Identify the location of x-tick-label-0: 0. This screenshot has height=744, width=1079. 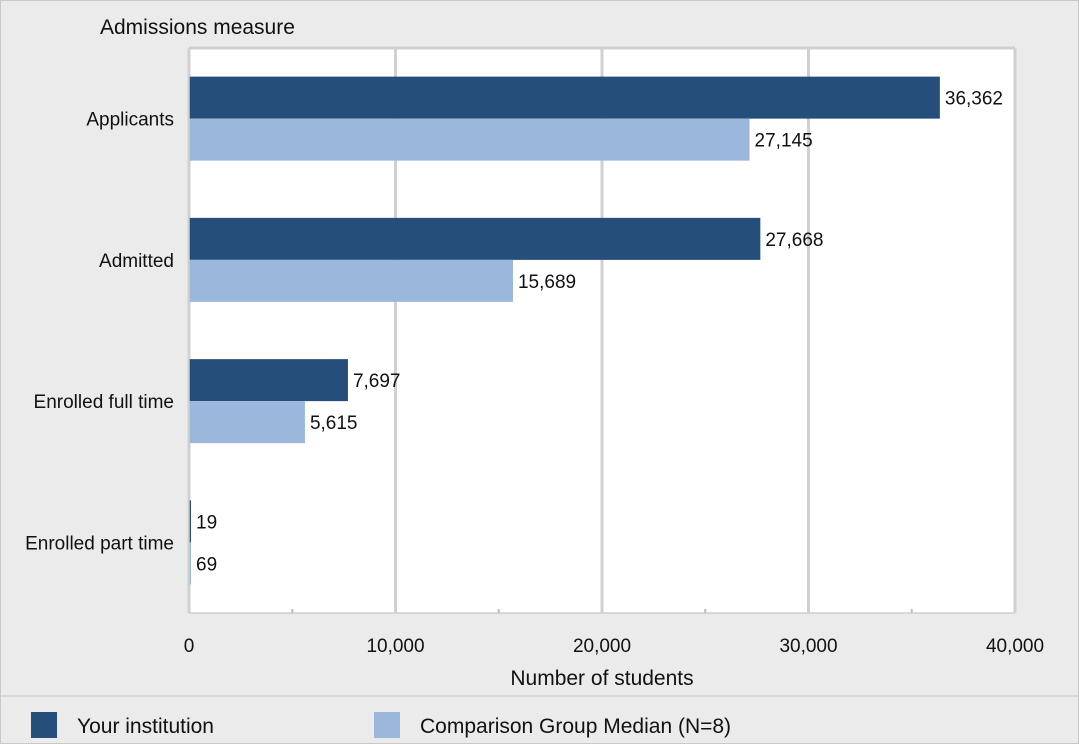
(189, 646).